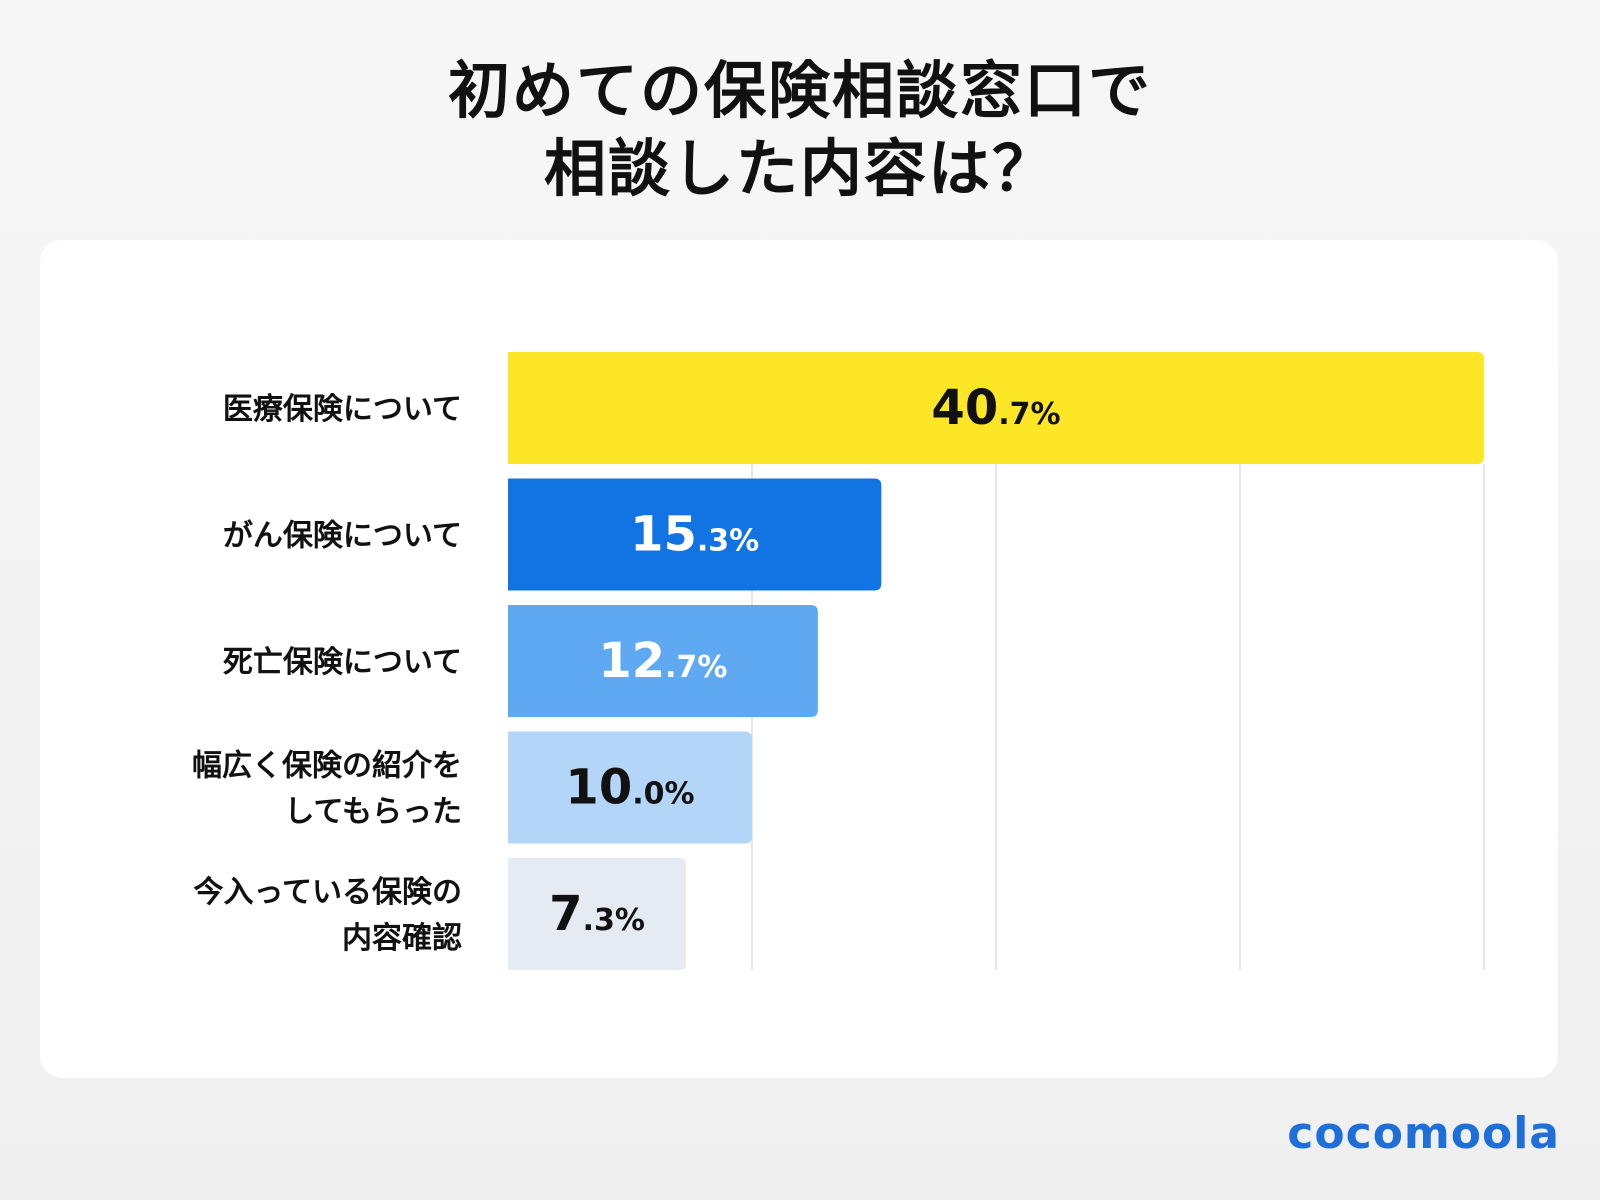  I want to click on chart-title: 初めての保険相談窓口で 相談した内容は？, so click(800, 130).